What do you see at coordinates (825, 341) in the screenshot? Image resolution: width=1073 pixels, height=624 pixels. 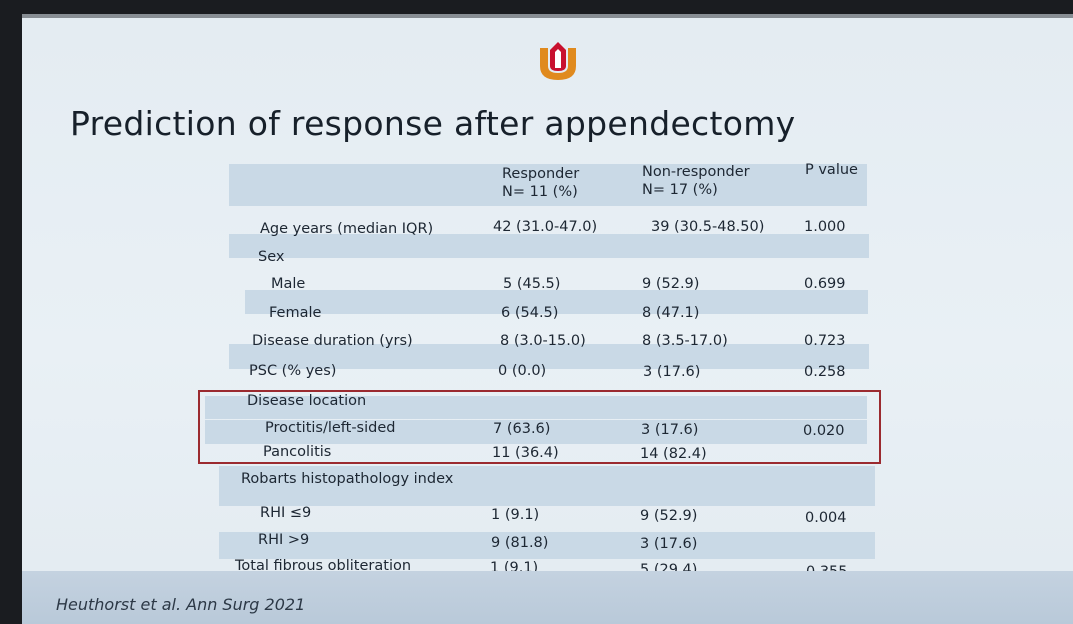 I see `row-pvalue: 0.723` at bounding box center [825, 341].